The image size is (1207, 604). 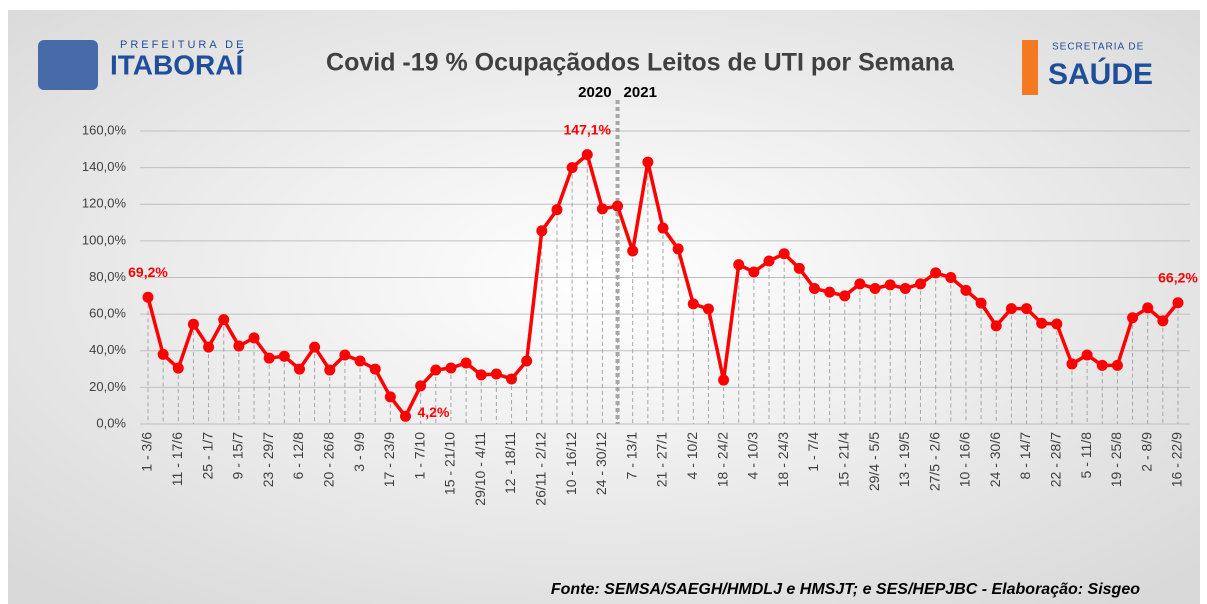 I want to click on x-tick-label: 9 - 15/7, so click(x=238, y=456).